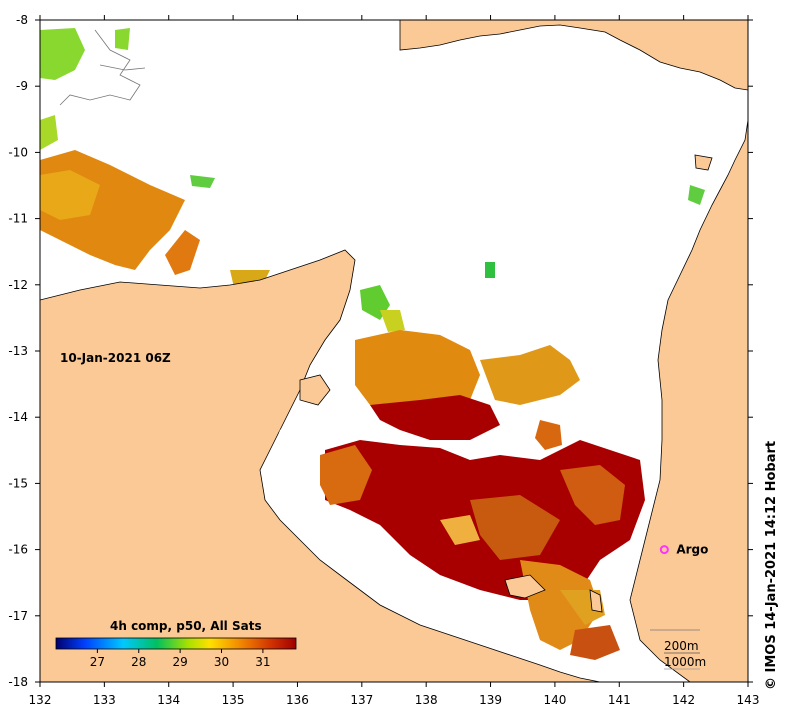 Image resolution: width=791 pixels, height=716 pixels. What do you see at coordinates (18, 417) in the screenshot?
I see `y-tick-label: -14` at bounding box center [18, 417].